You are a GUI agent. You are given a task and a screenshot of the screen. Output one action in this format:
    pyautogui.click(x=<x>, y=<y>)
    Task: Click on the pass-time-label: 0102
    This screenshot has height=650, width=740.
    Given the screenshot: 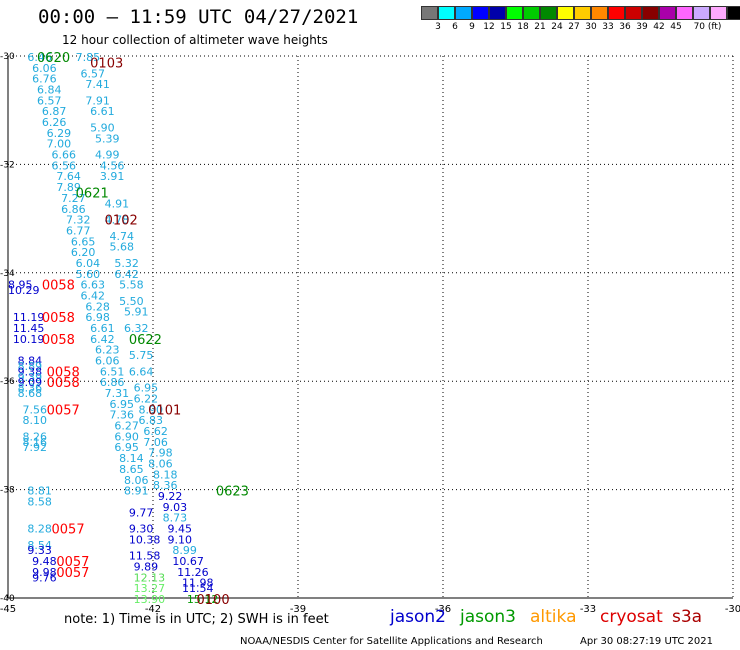 What is the action you would take?
    pyautogui.click(x=121, y=221)
    